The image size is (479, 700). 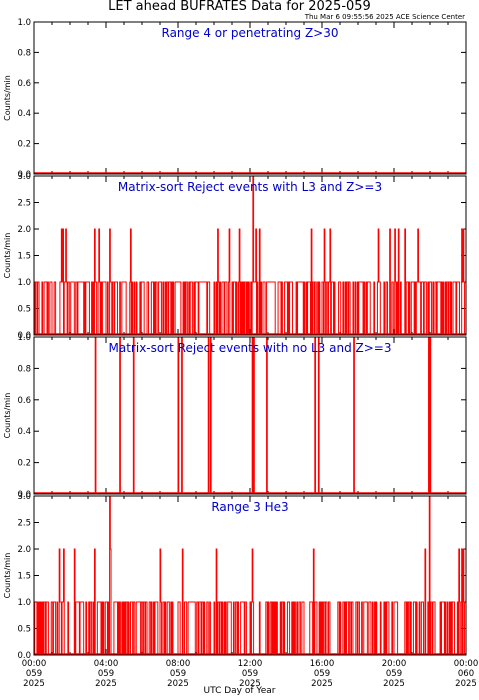 What do you see at coordinates (249, 507) in the screenshot?
I see `panel-title: Range 3 He3` at bounding box center [249, 507].